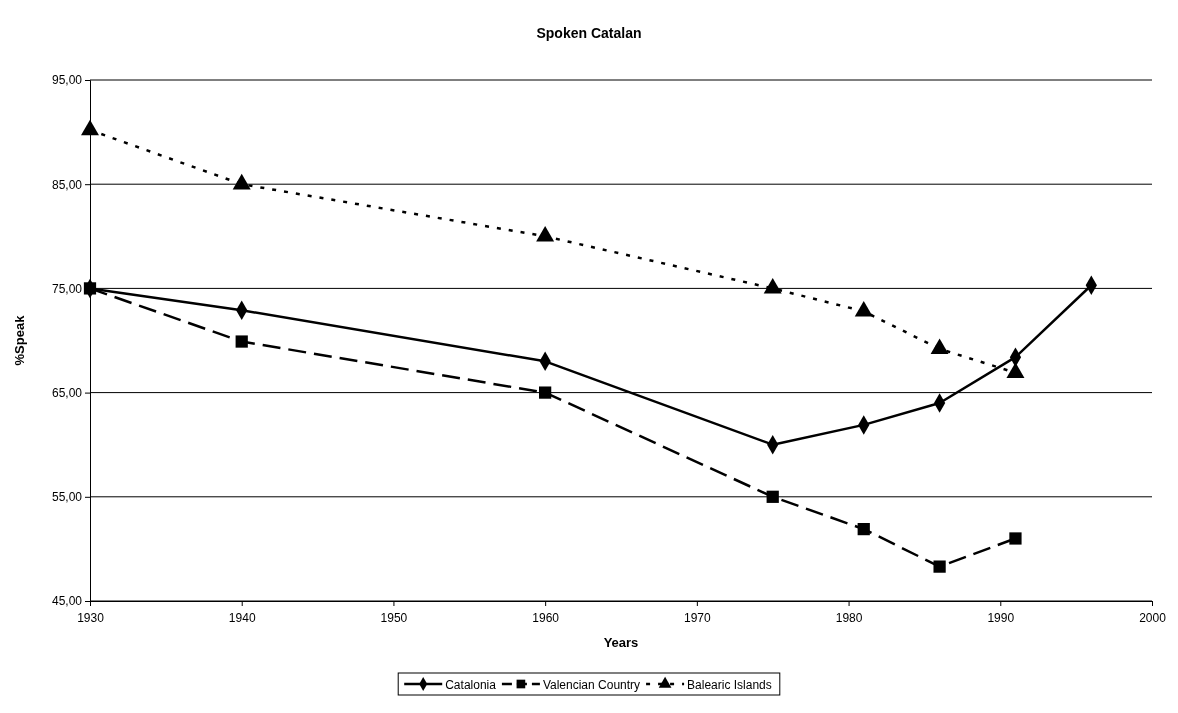  I want to click on x-tick-label: 1970, so click(698, 618).